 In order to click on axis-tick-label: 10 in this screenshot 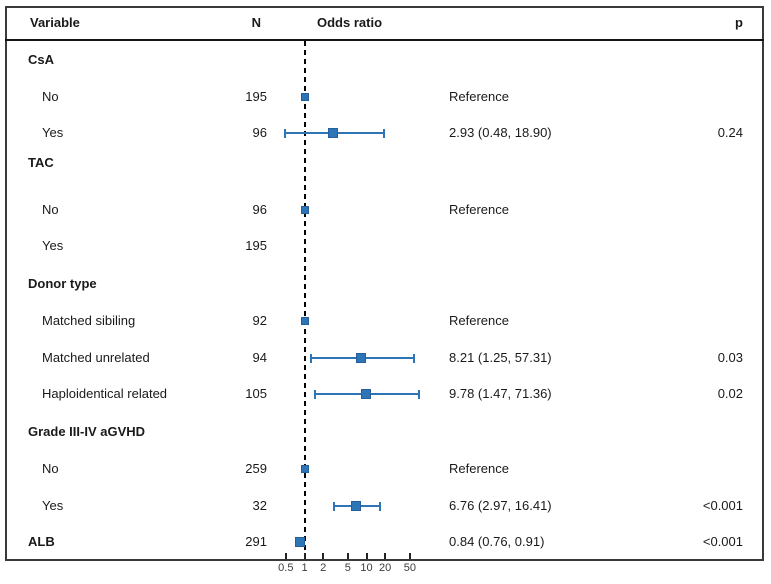, I will do `click(366, 568)`.